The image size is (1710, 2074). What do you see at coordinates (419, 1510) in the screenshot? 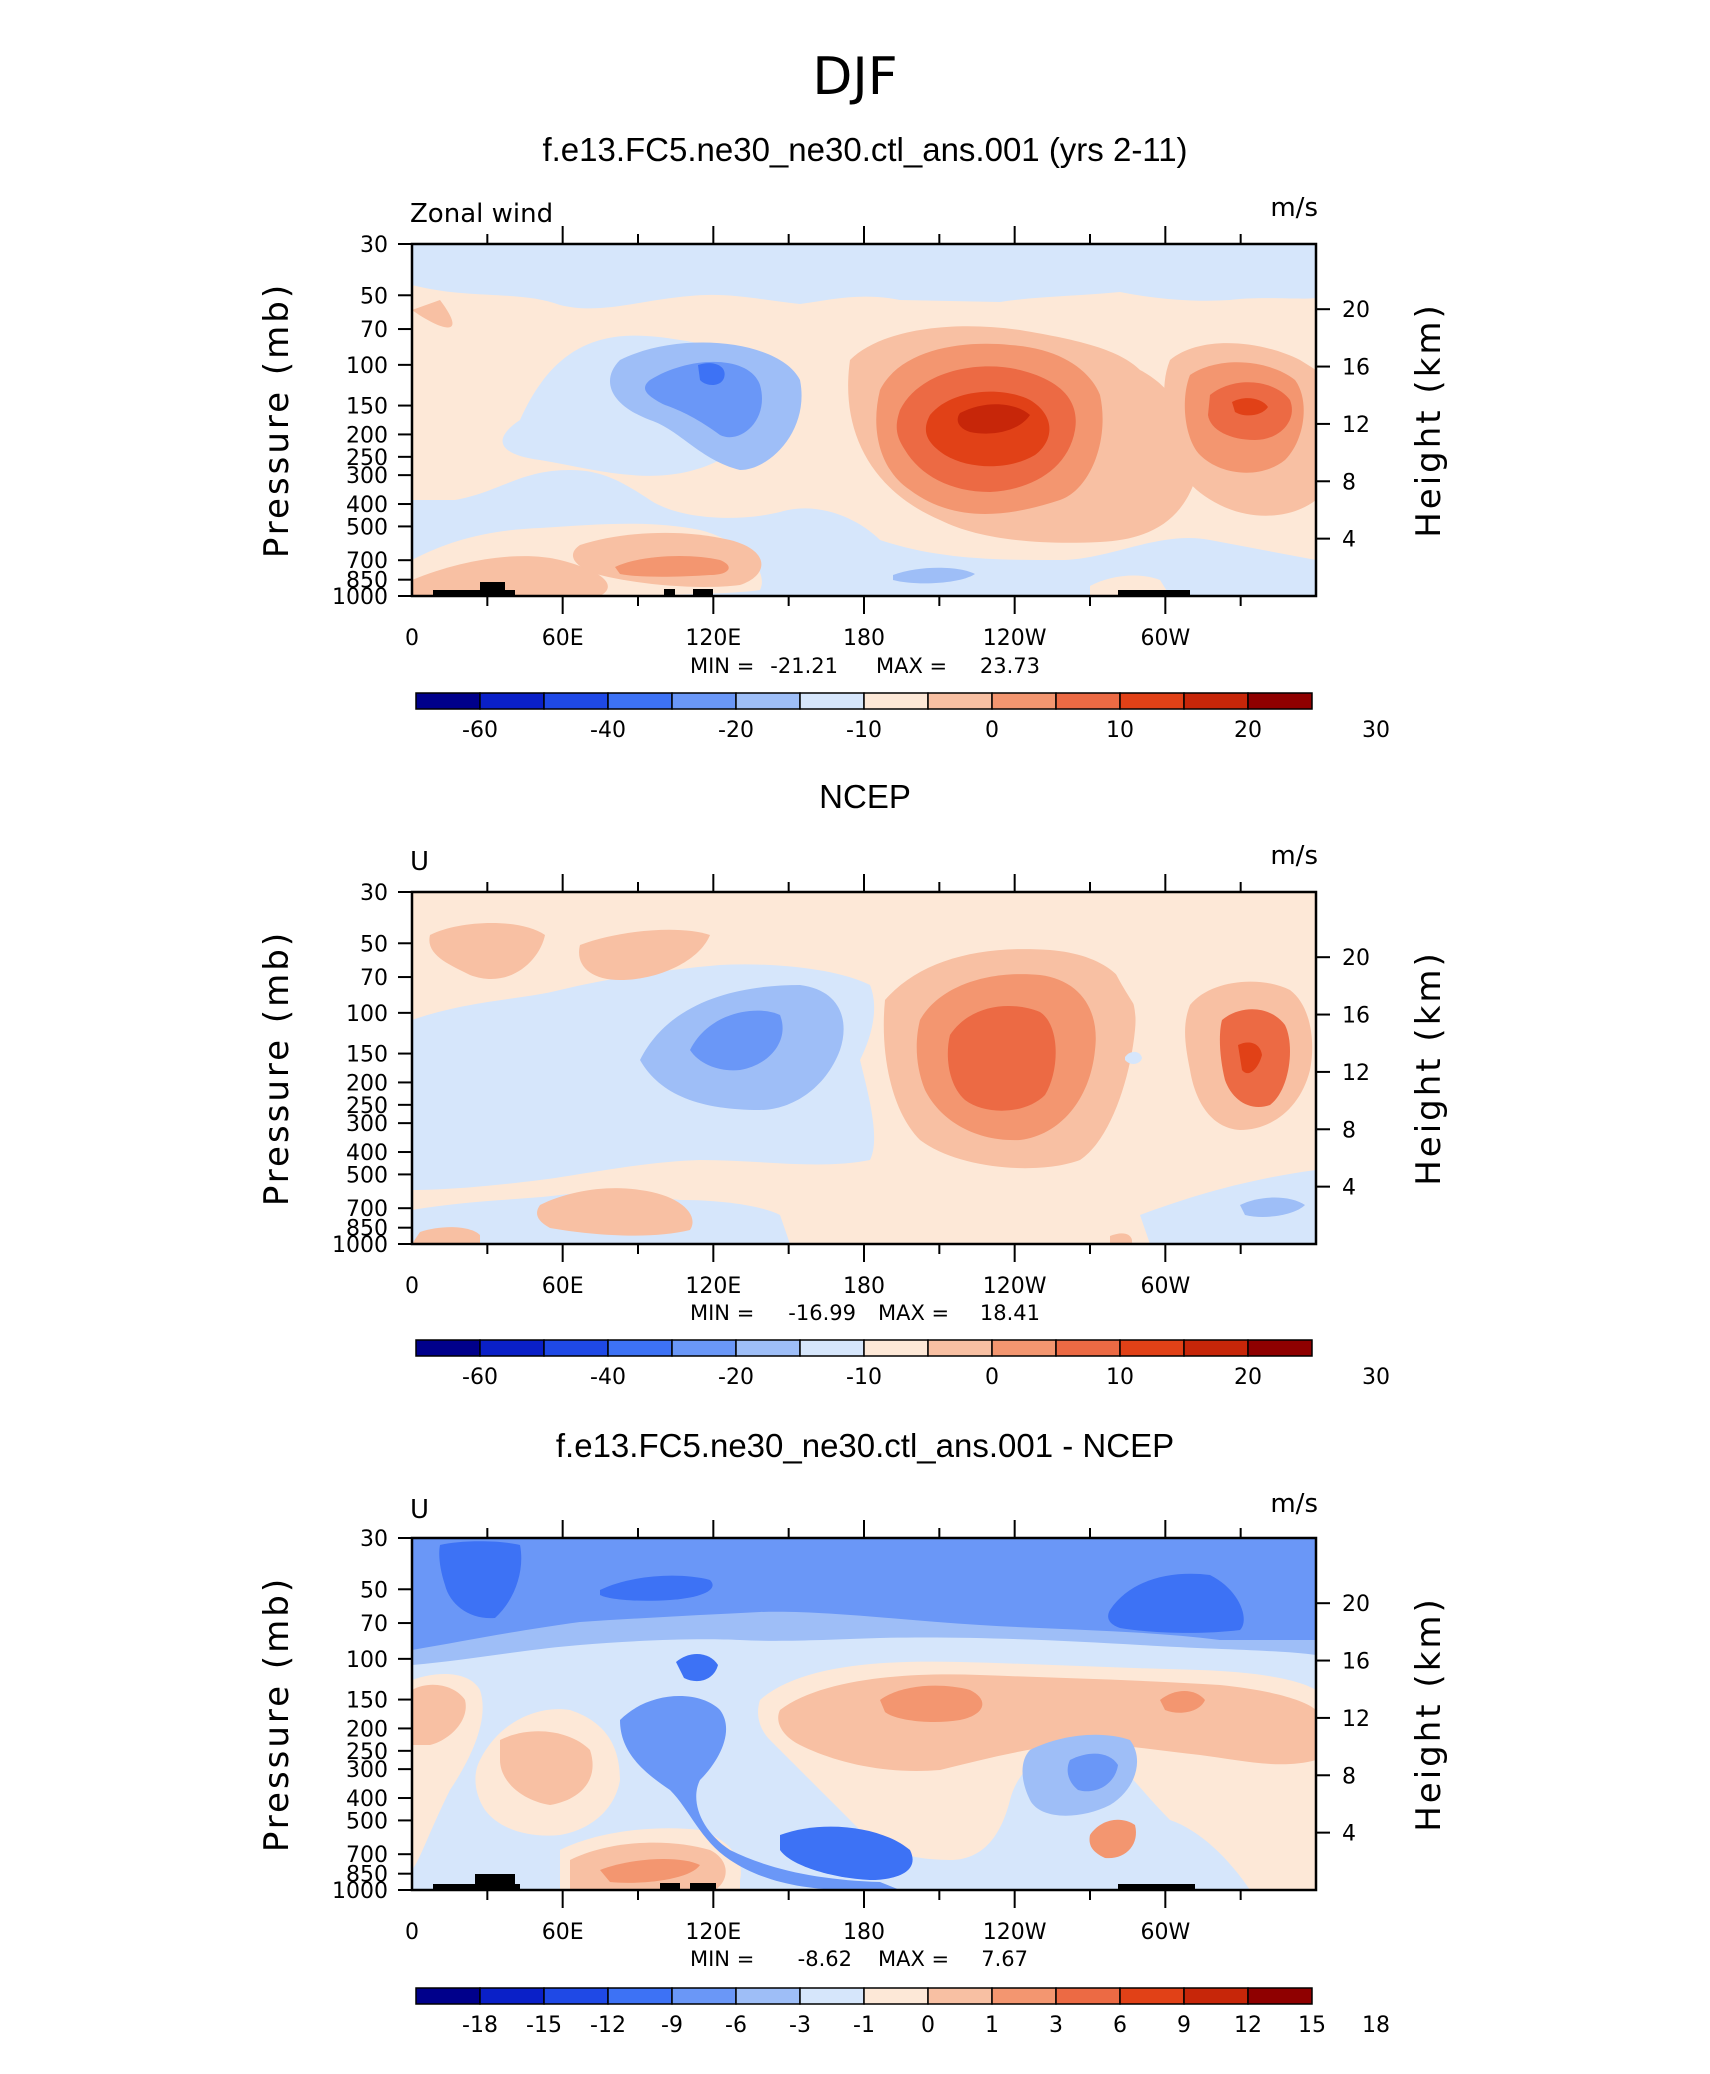
I see `left-label: U` at bounding box center [419, 1510].